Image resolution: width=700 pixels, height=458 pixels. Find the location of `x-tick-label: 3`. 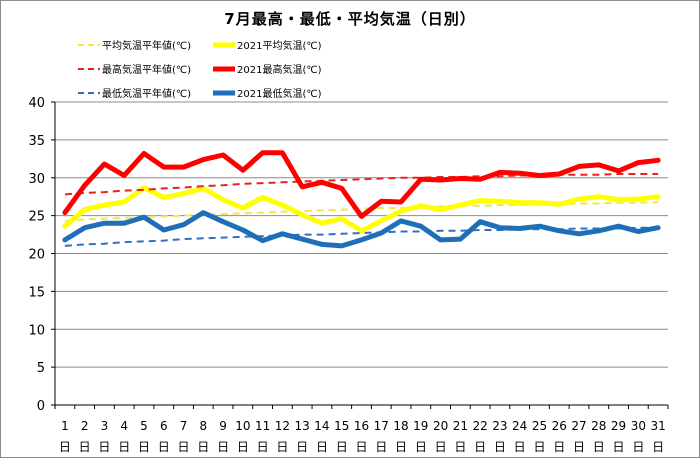

x-tick-label: 3 is located at coordinates (105, 426).